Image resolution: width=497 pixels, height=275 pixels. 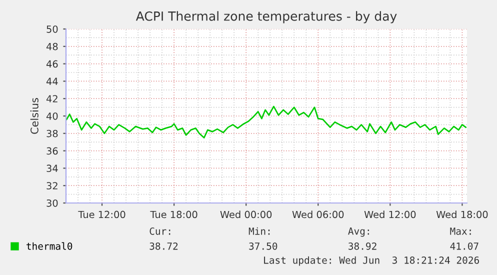 What do you see at coordinates (52, 203) in the screenshot?
I see `y-tick-label: 30` at bounding box center [52, 203].